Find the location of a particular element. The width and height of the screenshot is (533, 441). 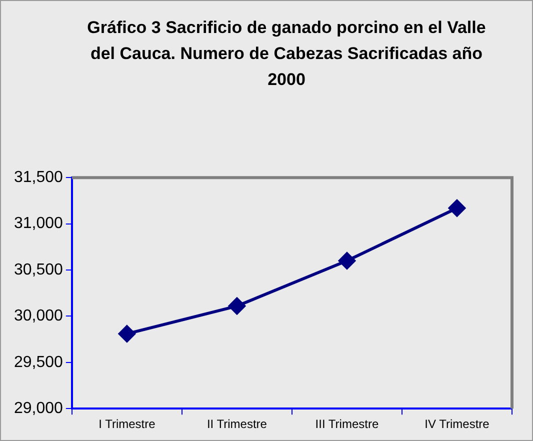

y-tick-label: 31,500 is located at coordinates (39, 177).